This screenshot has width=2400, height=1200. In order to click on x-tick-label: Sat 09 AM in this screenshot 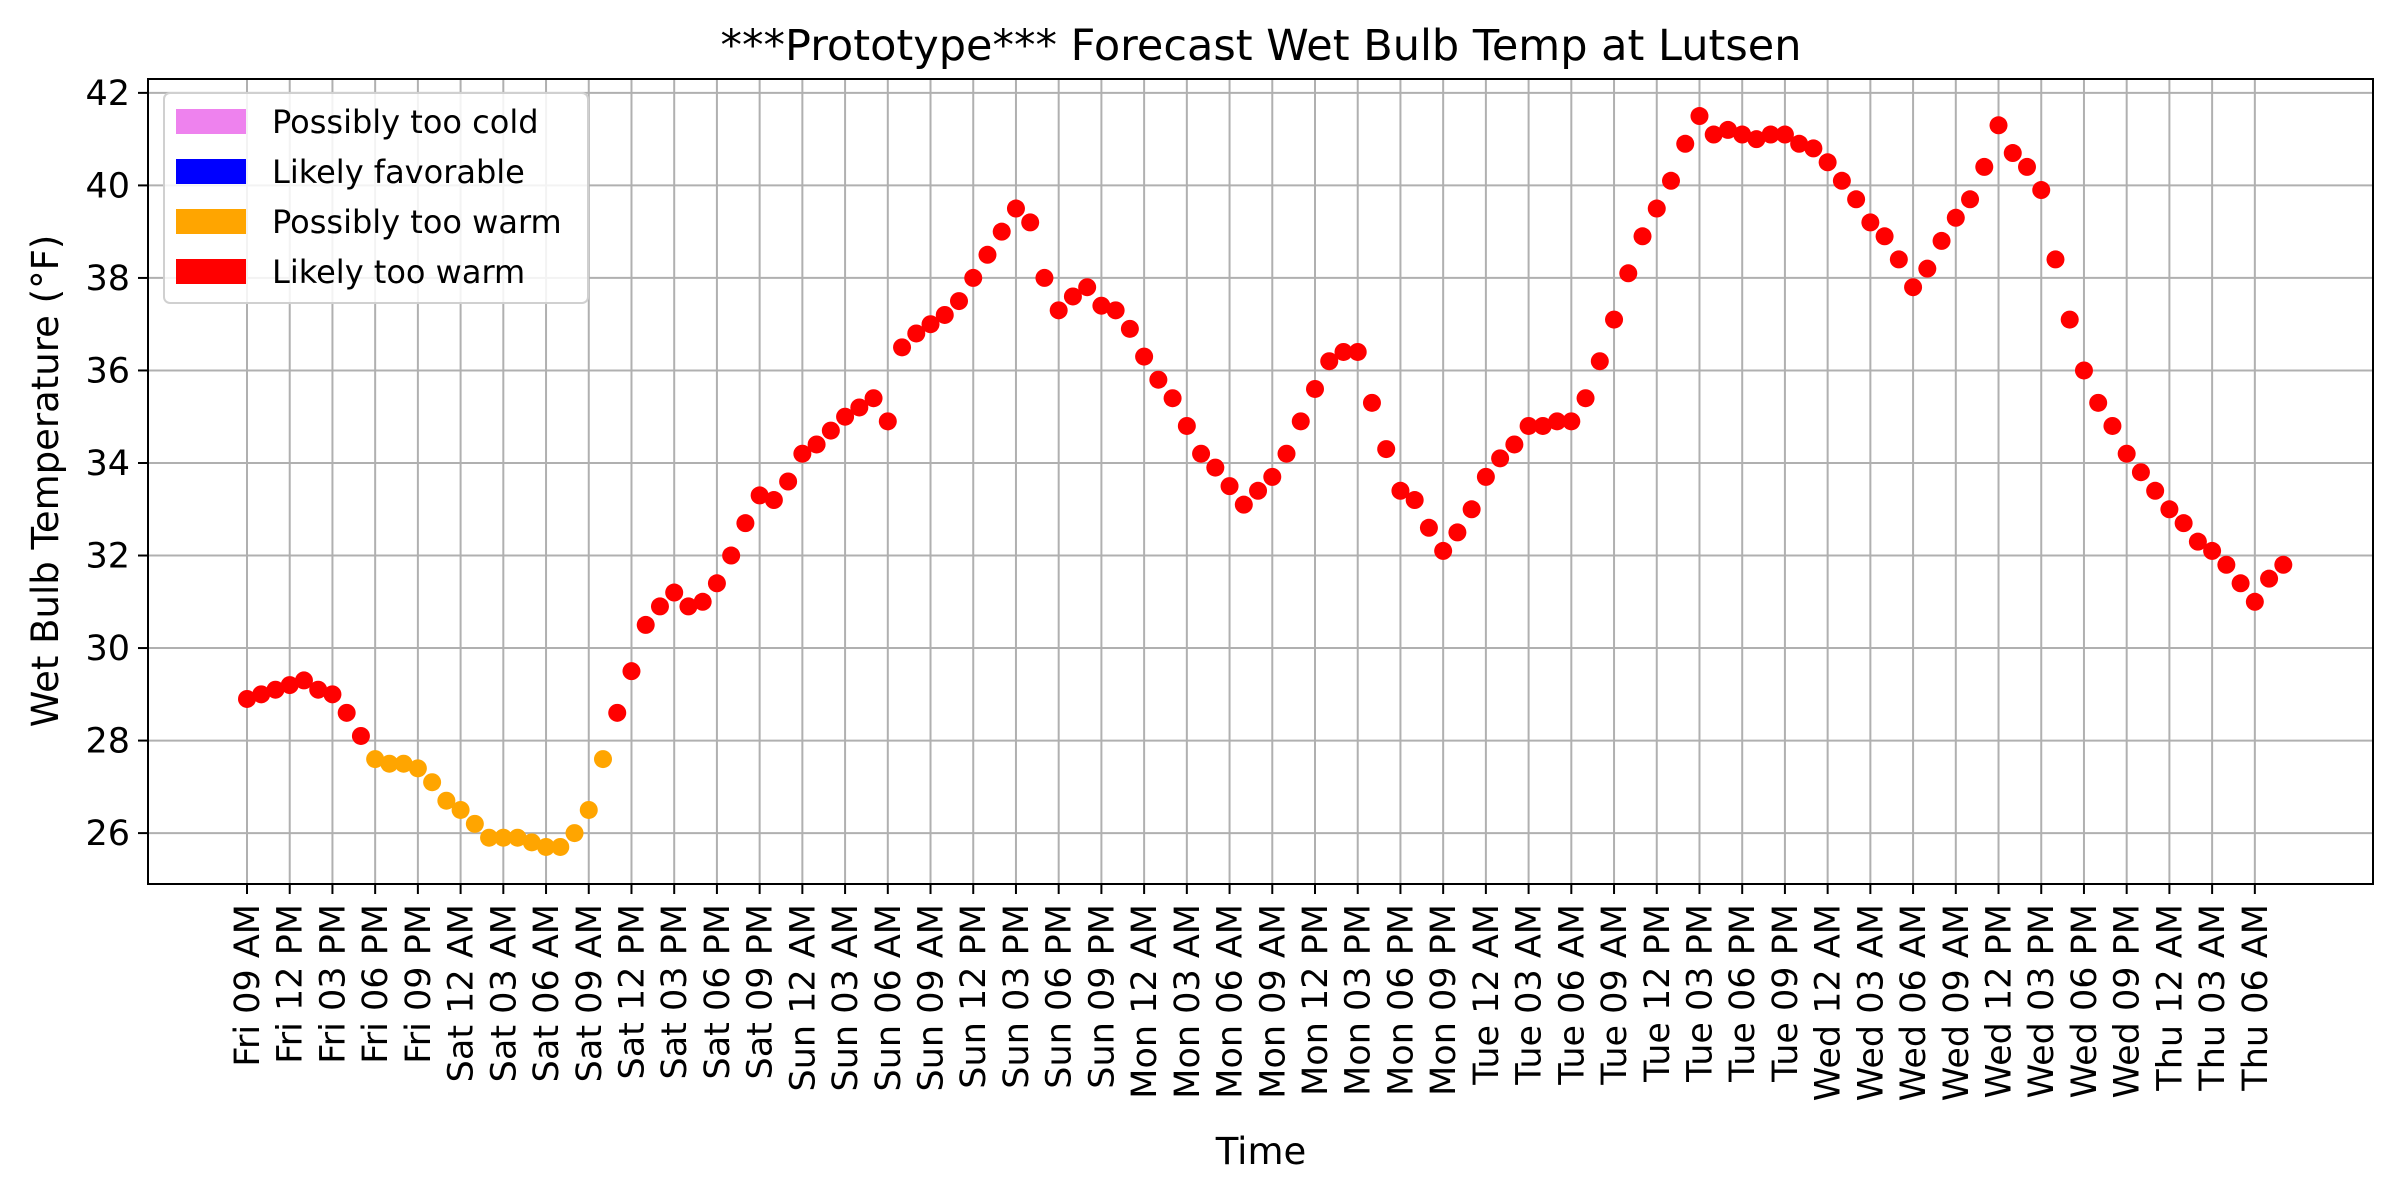, I will do `click(590, 993)`.